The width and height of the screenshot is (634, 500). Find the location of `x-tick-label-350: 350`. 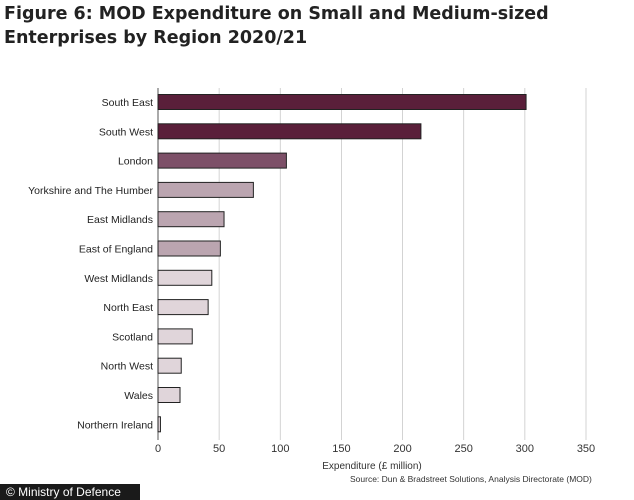

x-tick-label-350: 350 is located at coordinates (586, 449).